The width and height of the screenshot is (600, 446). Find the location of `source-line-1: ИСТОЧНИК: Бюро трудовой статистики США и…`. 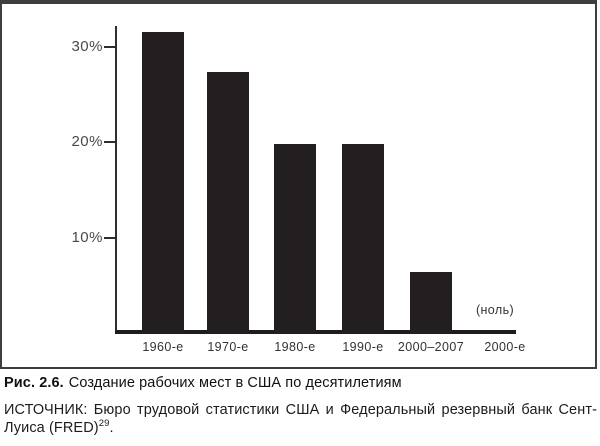

source-line-1: ИСТОЧНИК: Бюро трудовой статистики США и… is located at coordinates (300, 410).